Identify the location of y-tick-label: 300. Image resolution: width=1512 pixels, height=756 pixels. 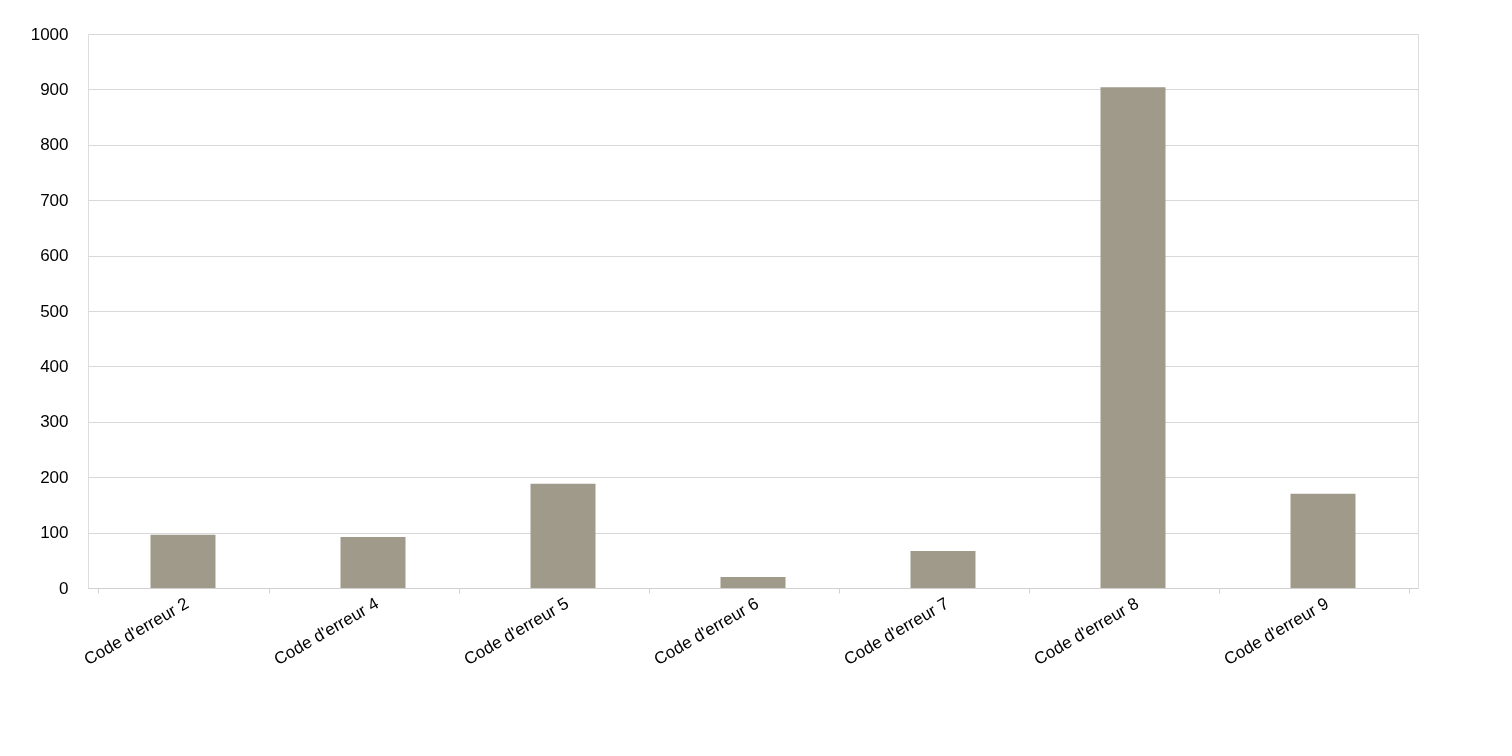
(54, 422).